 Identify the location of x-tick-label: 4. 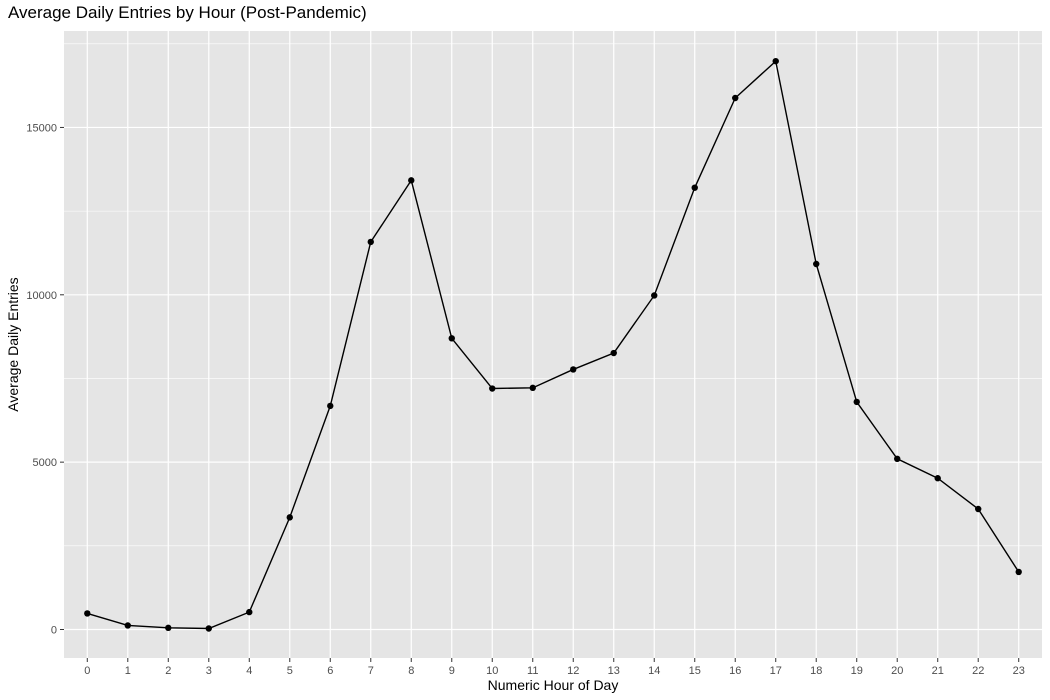
(249, 671).